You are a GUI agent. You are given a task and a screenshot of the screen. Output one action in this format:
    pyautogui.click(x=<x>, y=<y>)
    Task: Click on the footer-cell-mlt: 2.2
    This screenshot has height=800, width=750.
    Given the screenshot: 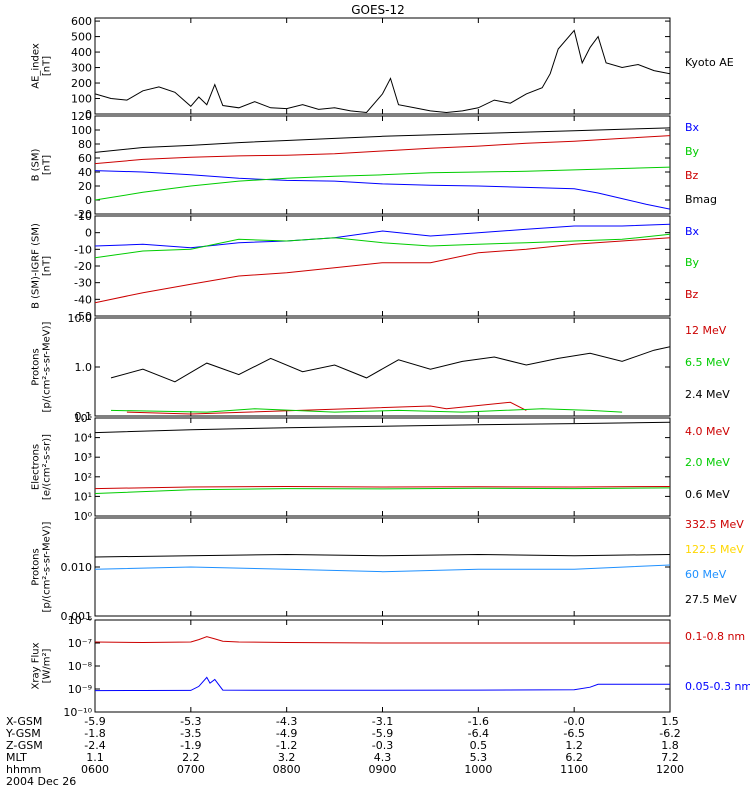 What is the action you would take?
    pyautogui.click(x=191, y=757)
    